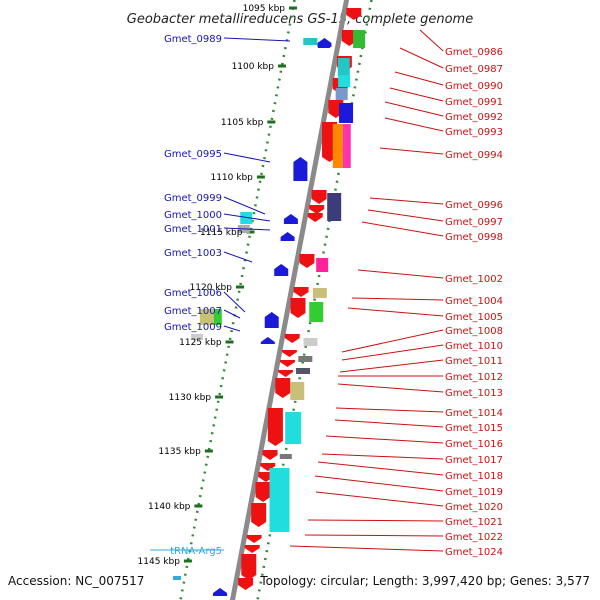  Describe the element at coordinates (474, 52) in the screenshot. I see `gene-label-right: Gmet_0986` at that location.